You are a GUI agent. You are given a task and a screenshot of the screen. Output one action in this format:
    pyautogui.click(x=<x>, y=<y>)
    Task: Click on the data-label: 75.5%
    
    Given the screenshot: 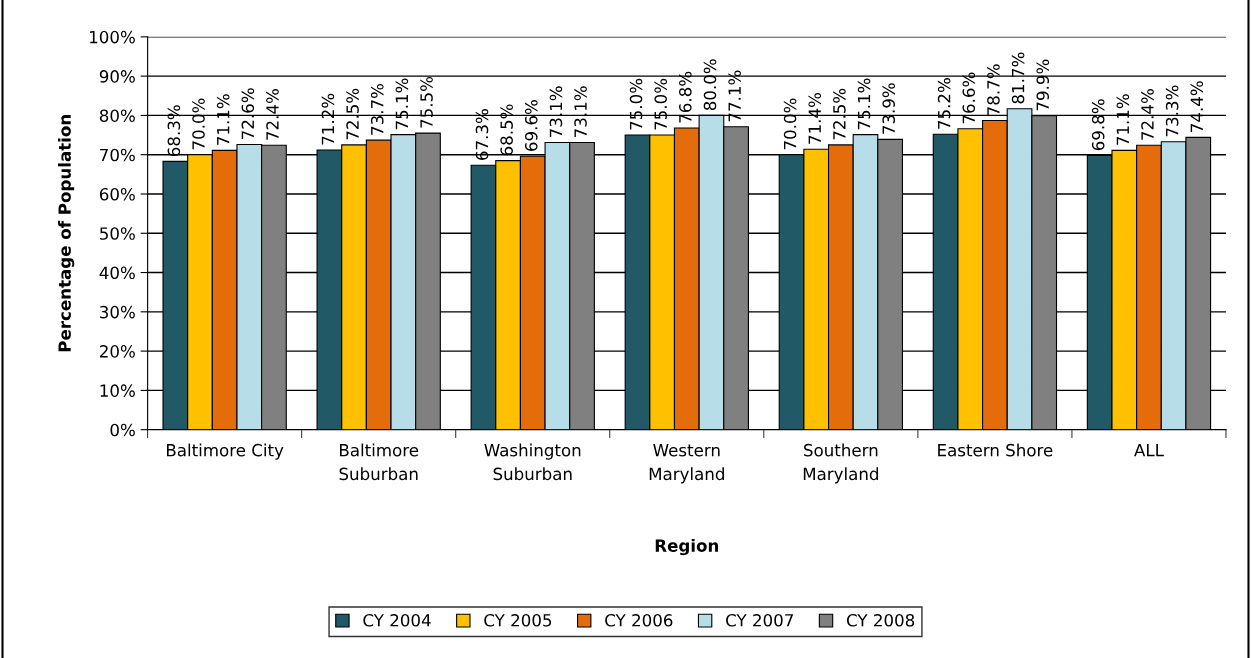 What is the action you would take?
    pyautogui.click(x=426, y=102)
    